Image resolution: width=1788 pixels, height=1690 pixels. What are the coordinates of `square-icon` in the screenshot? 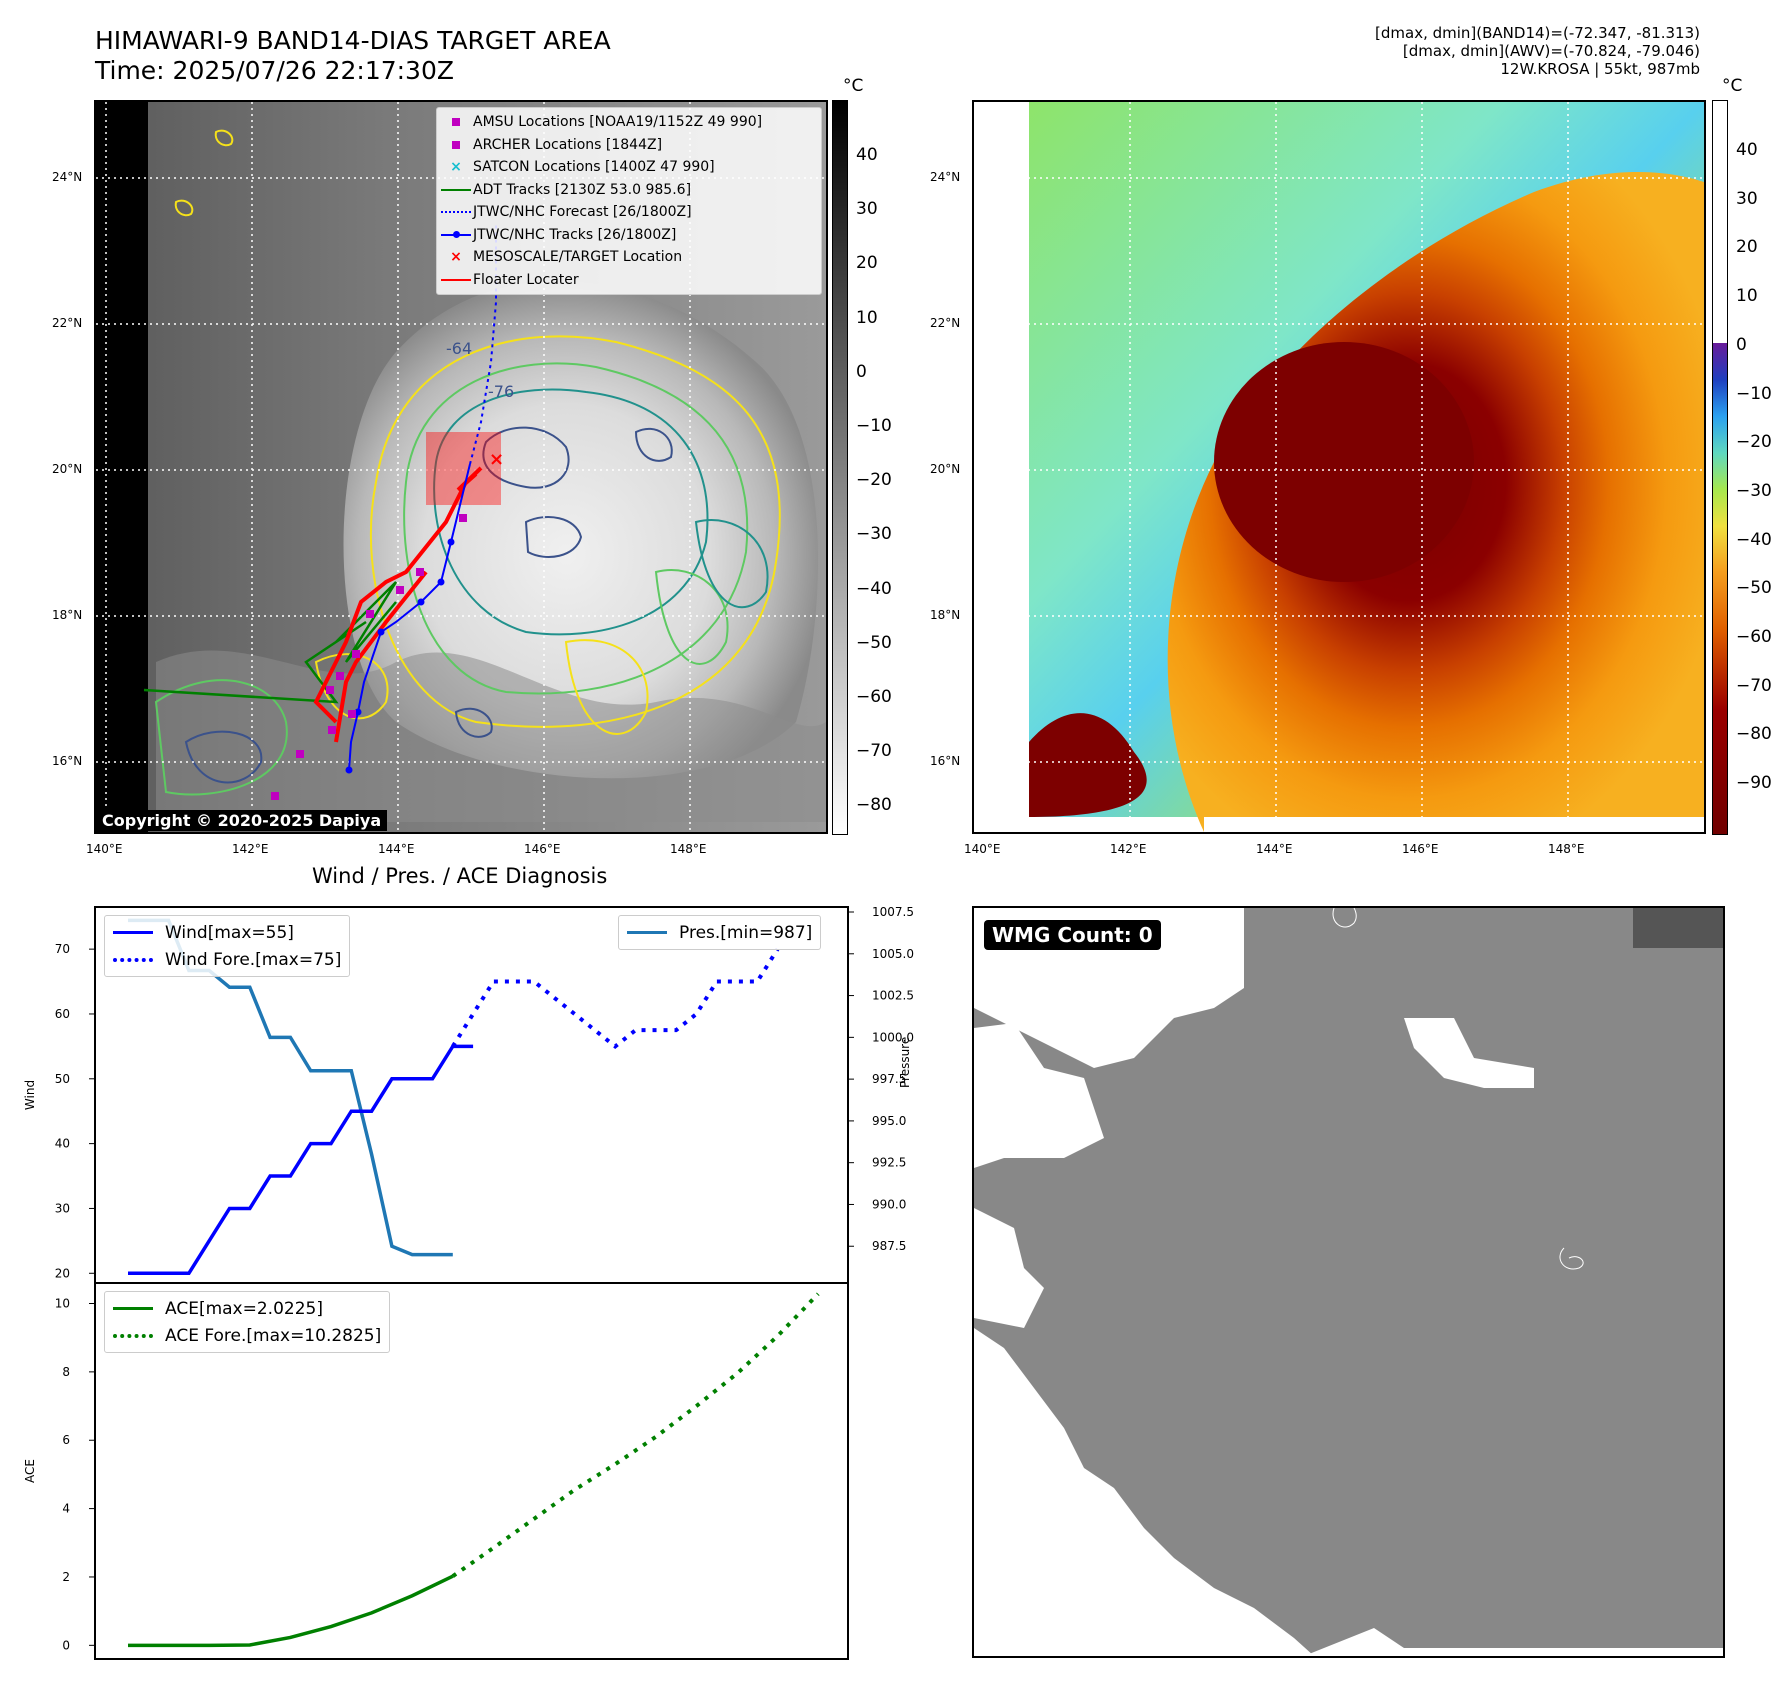 It's located at (456, 122).